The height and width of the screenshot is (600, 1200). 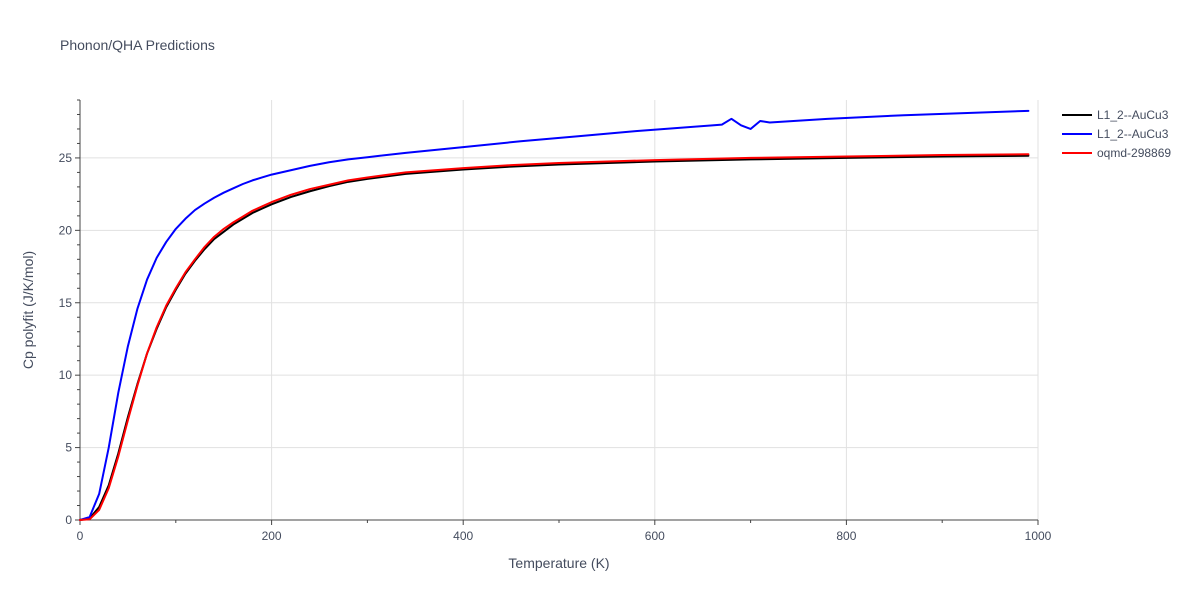 What do you see at coordinates (655, 536) in the screenshot?
I see `x-tick-label: 600` at bounding box center [655, 536].